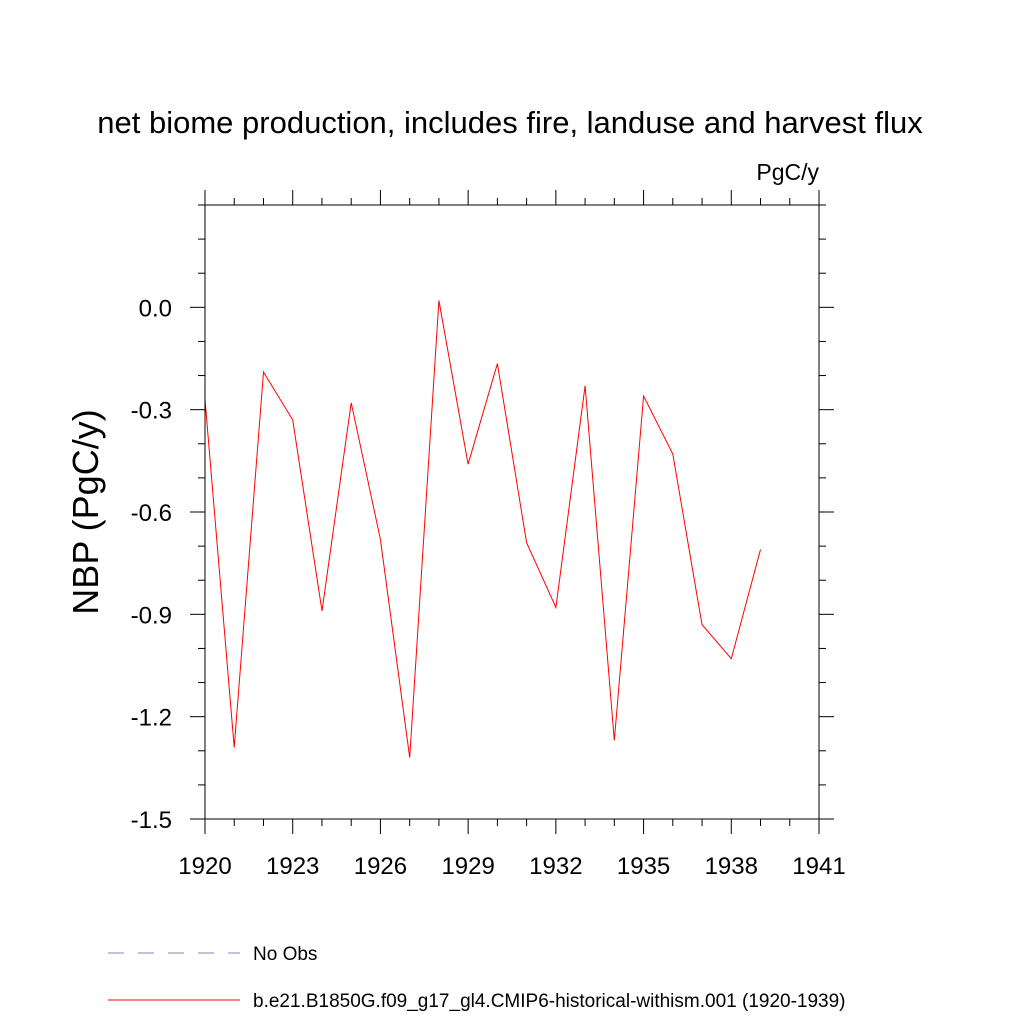 The image size is (1024, 1024). Describe the element at coordinates (787, 172) in the screenshot. I see `units-label: PgC/y` at that location.